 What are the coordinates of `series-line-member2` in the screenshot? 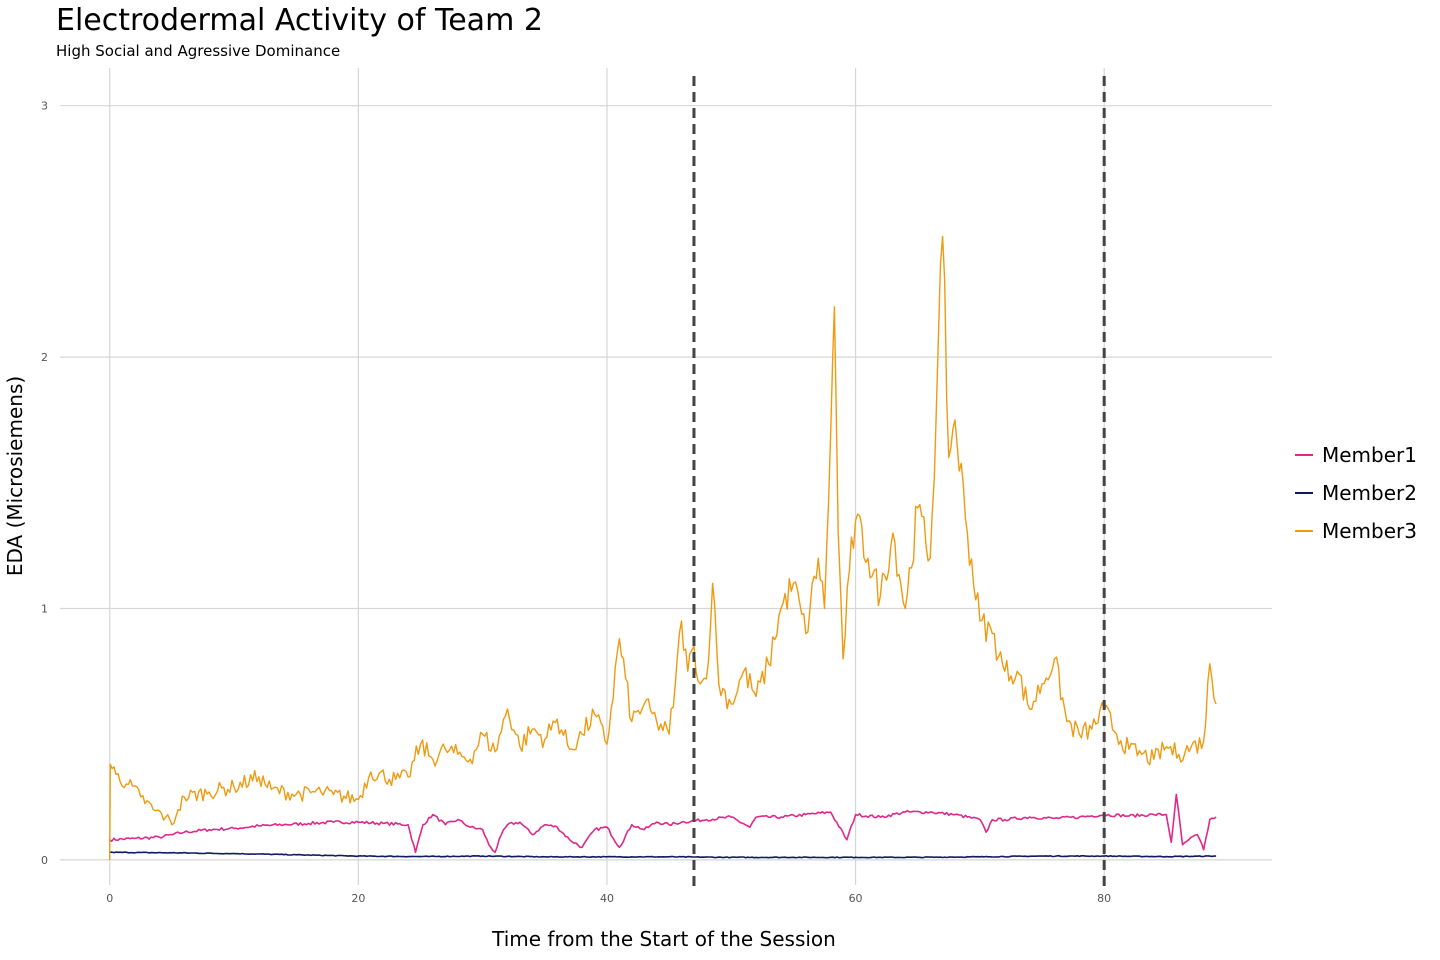 It's located at (663, 855).